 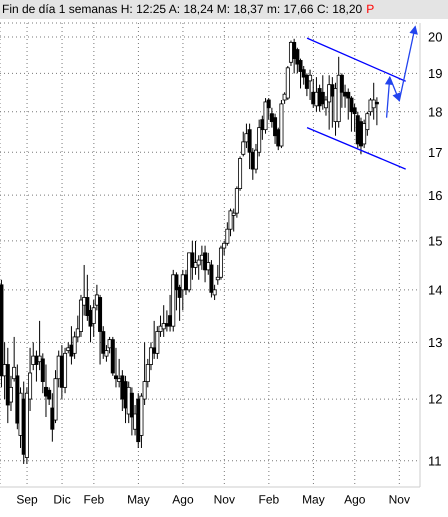 I want to click on y-tick-label: 14, so click(x=435, y=290).